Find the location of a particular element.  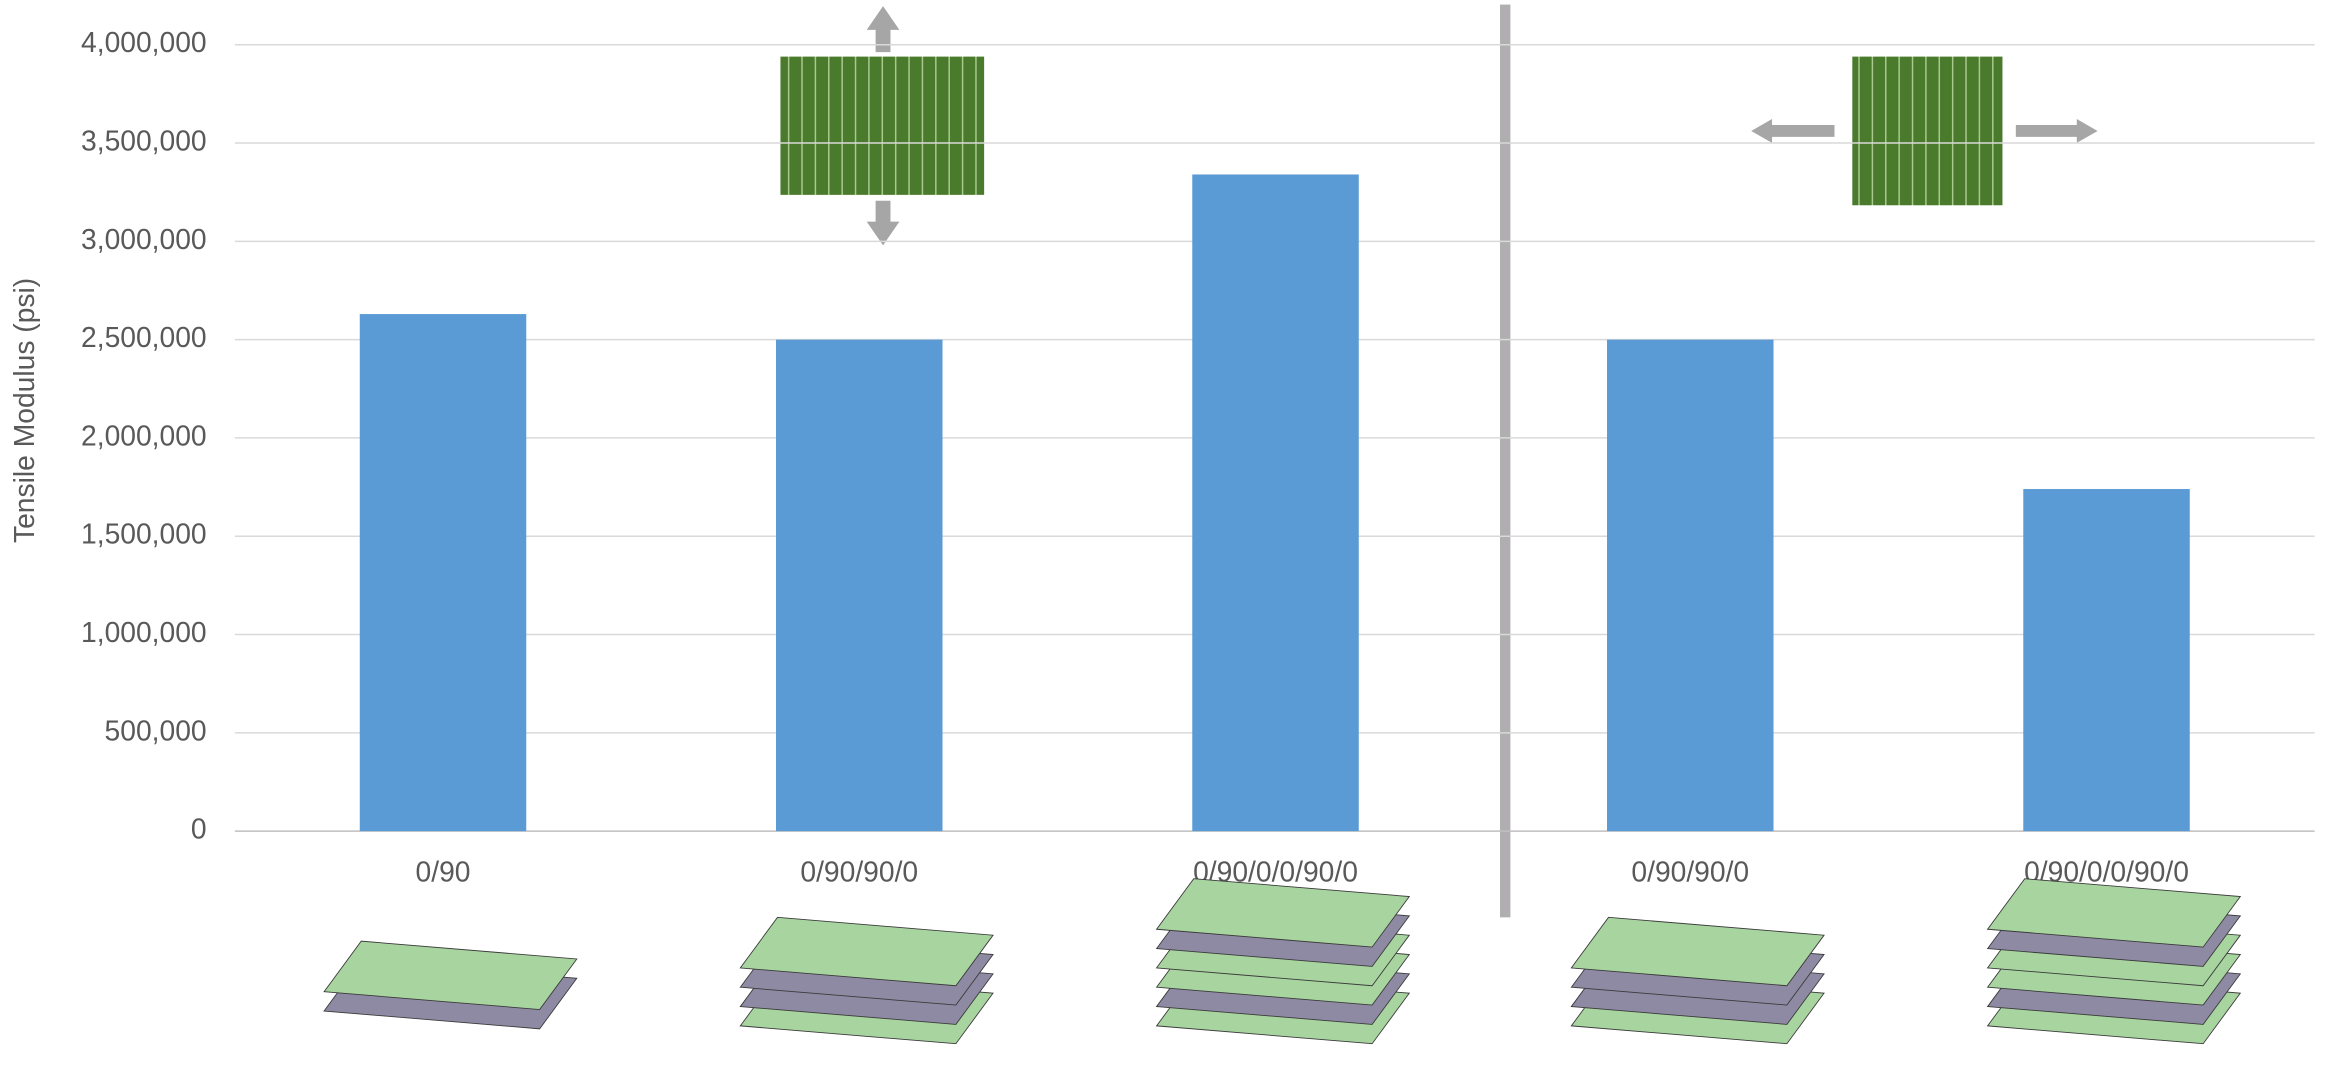

x-tick-label: 0/90 is located at coordinates (443, 872).